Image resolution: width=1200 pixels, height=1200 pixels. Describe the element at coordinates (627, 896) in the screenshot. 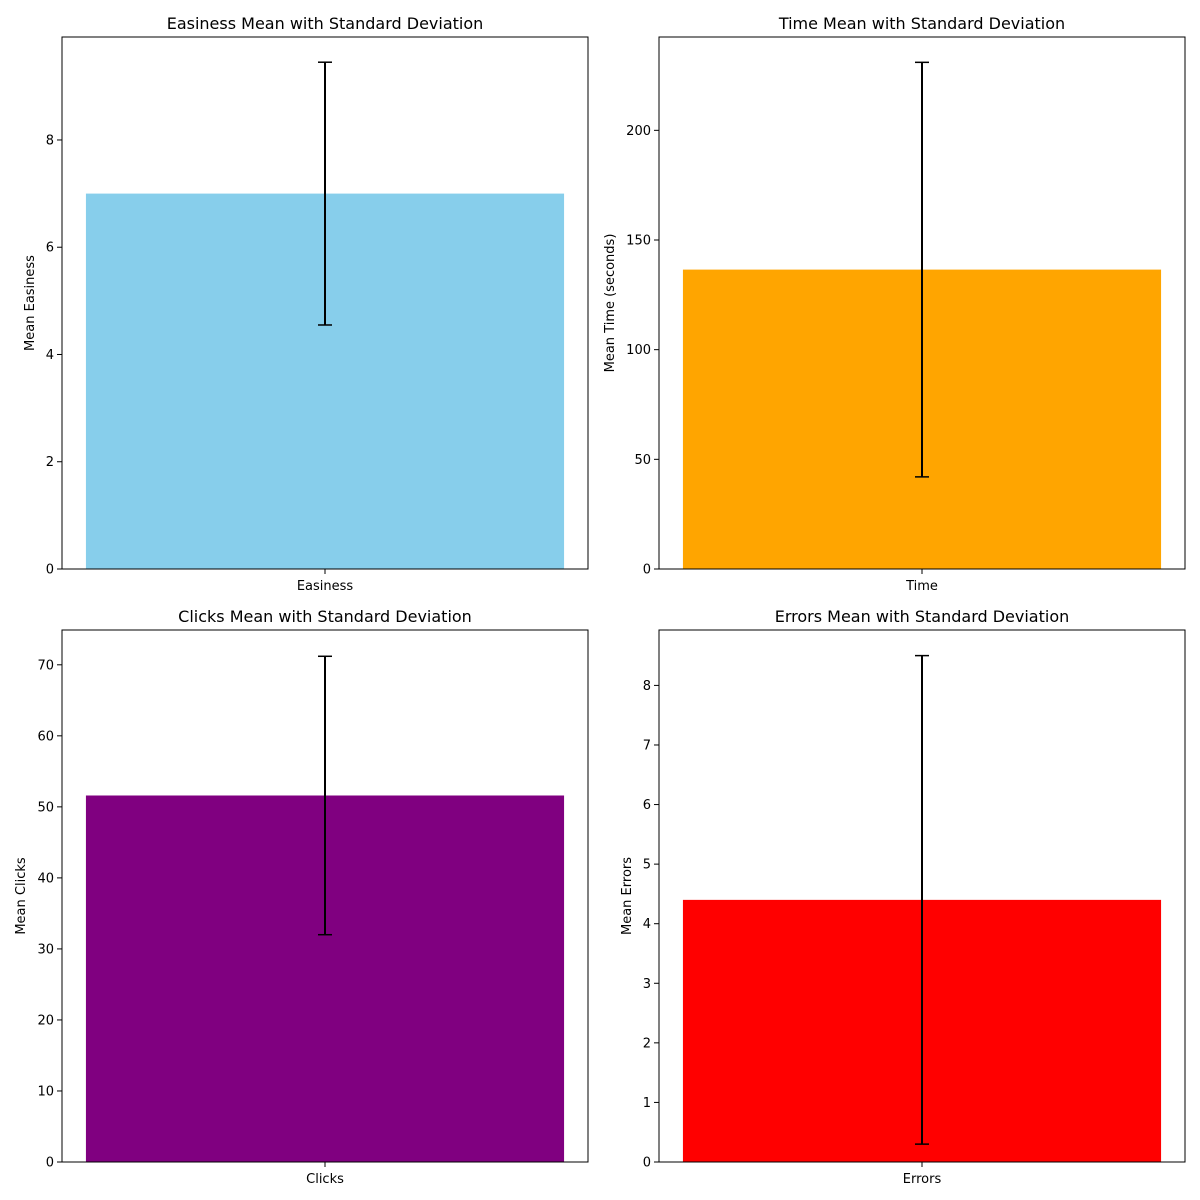

I see `y-axis-label: Mean Errors` at that location.